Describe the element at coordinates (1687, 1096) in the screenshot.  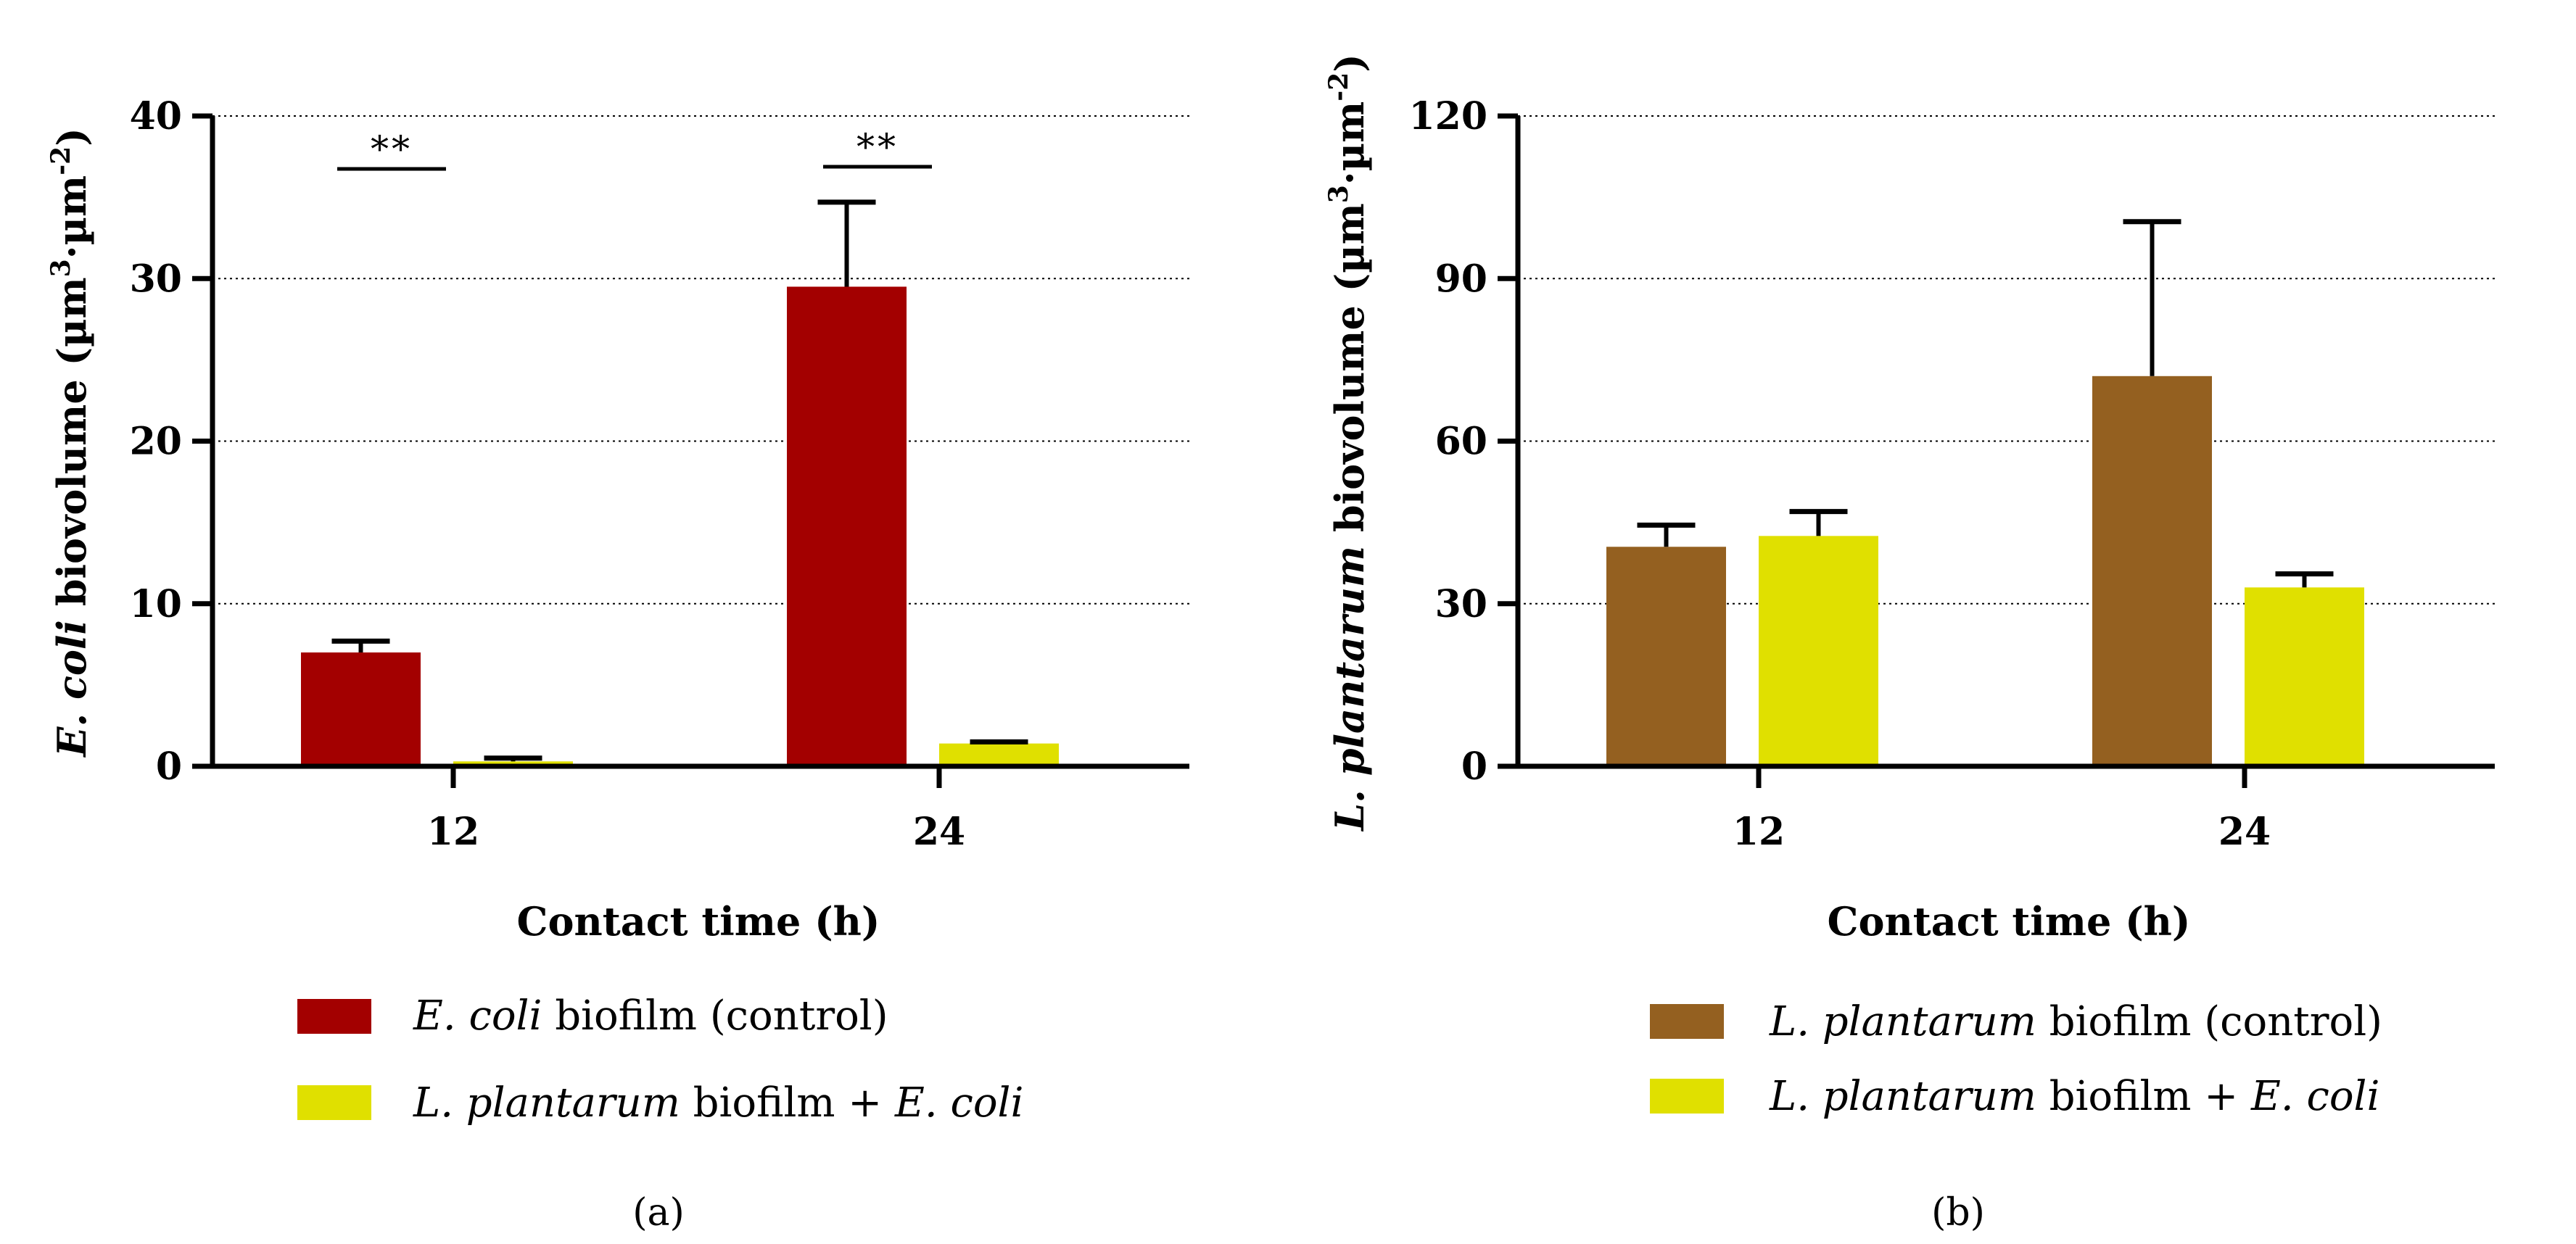
I see `chart-b-legend-swatch-treated` at that location.